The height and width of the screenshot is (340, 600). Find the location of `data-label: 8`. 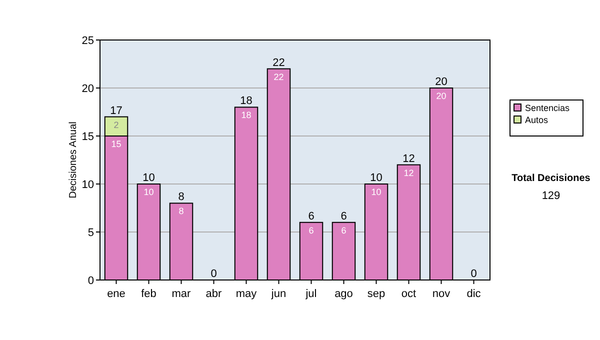

data-label: 8 is located at coordinates (181, 211).